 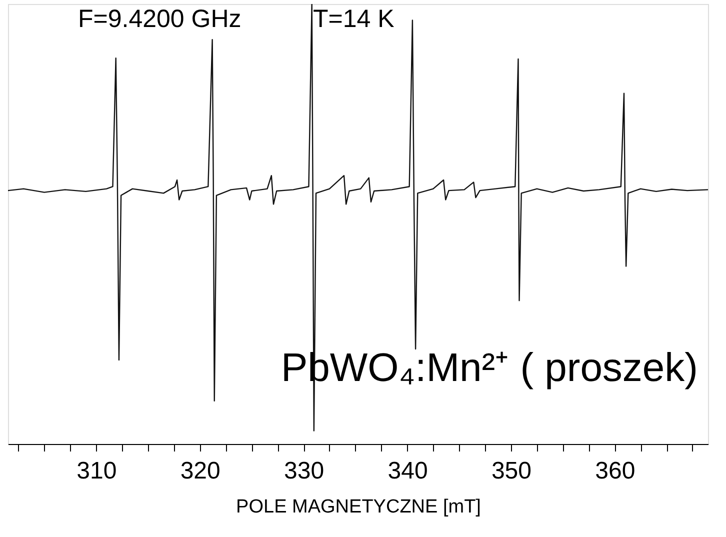 What do you see at coordinates (200, 471) in the screenshot?
I see `x-tick-label: 320` at bounding box center [200, 471].